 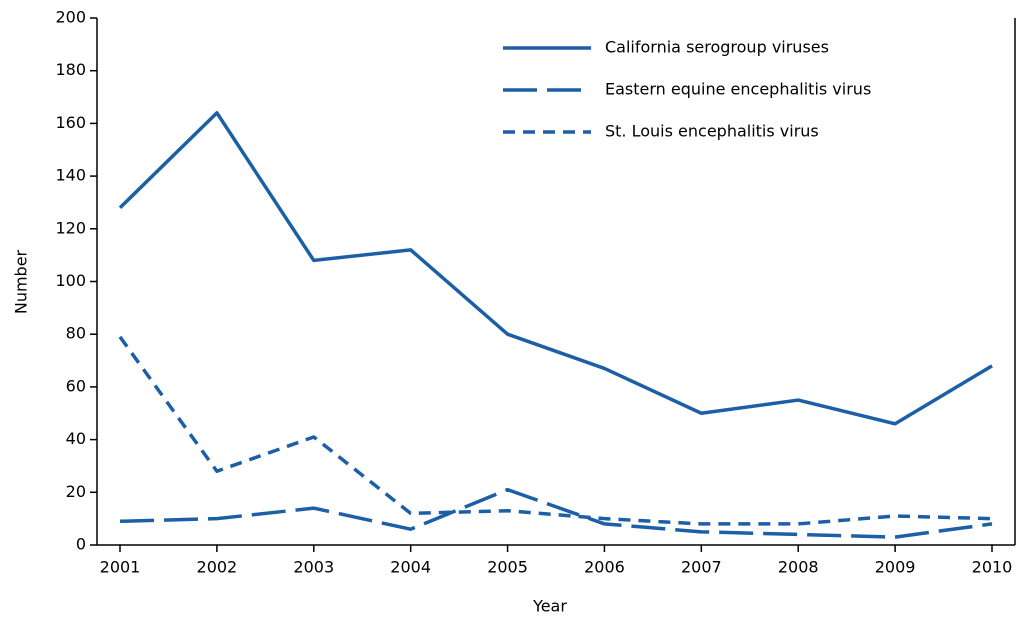 I want to click on x-tick-label: 2008, so click(x=798, y=567).